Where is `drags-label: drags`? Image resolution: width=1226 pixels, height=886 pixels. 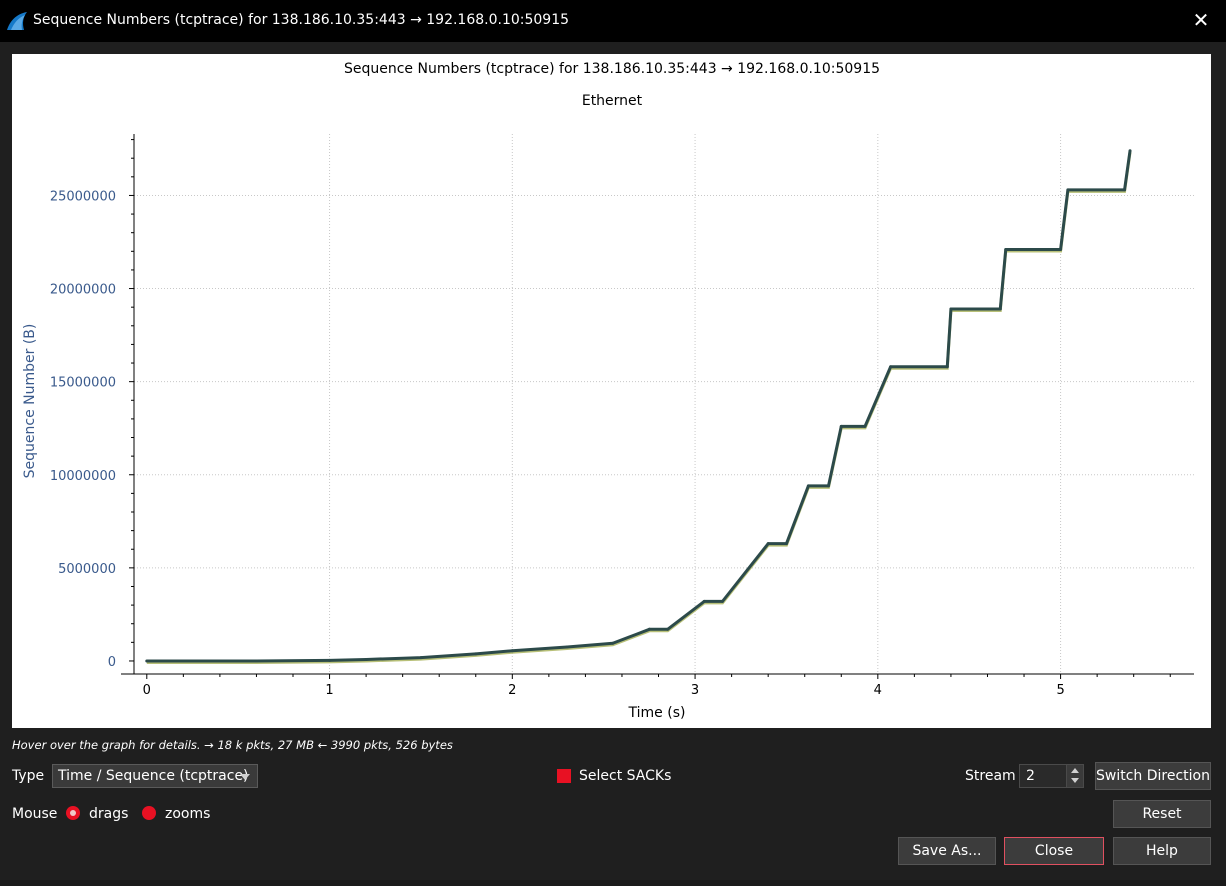
drags-label: drags is located at coordinates (109, 814).